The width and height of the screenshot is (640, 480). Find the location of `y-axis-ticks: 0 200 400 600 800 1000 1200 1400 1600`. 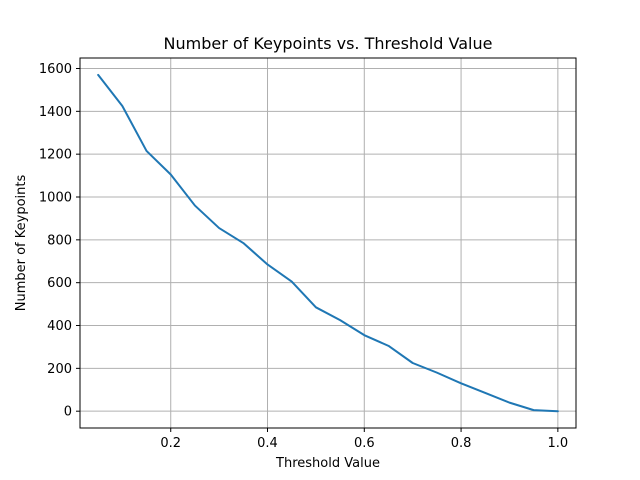

y-axis-ticks: 0 200 400 600 800 1000 1200 1400 1600 is located at coordinates (59, 241).